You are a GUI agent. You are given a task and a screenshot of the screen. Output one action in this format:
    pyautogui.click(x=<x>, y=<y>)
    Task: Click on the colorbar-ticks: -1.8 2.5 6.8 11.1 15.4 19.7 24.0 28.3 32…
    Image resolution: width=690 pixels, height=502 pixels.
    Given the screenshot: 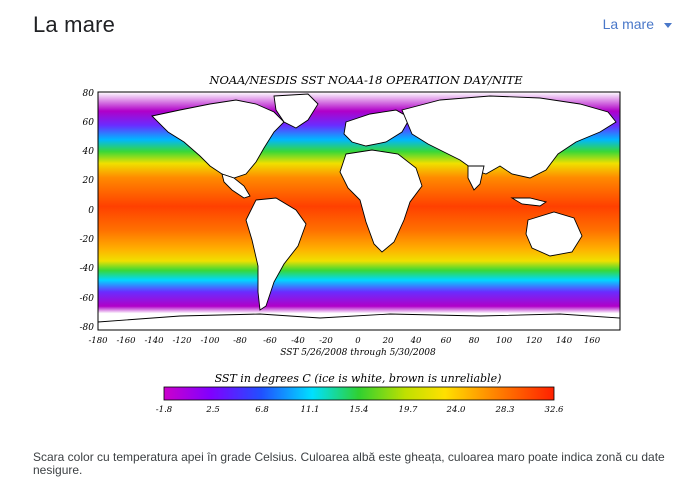 What is the action you would take?
    pyautogui.click(x=360, y=410)
    